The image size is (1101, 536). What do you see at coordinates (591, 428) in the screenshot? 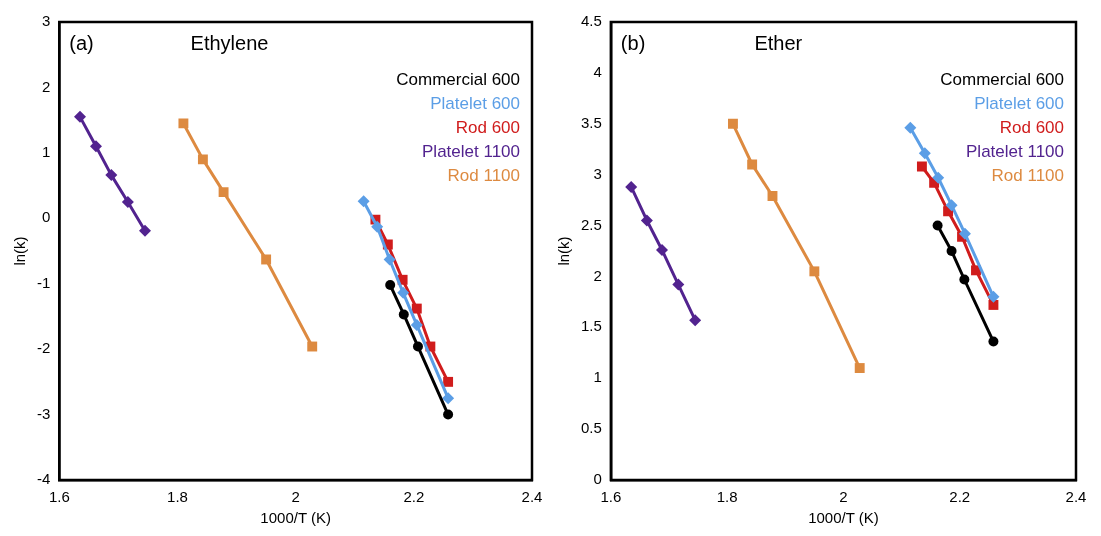
I see `y-tick-label: 0.5` at bounding box center [591, 428].